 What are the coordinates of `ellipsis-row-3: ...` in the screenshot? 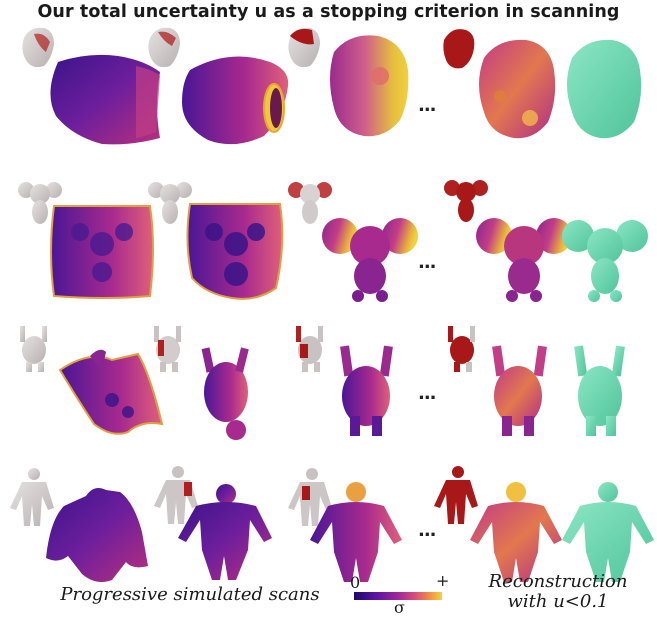 It's located at (427, 393).